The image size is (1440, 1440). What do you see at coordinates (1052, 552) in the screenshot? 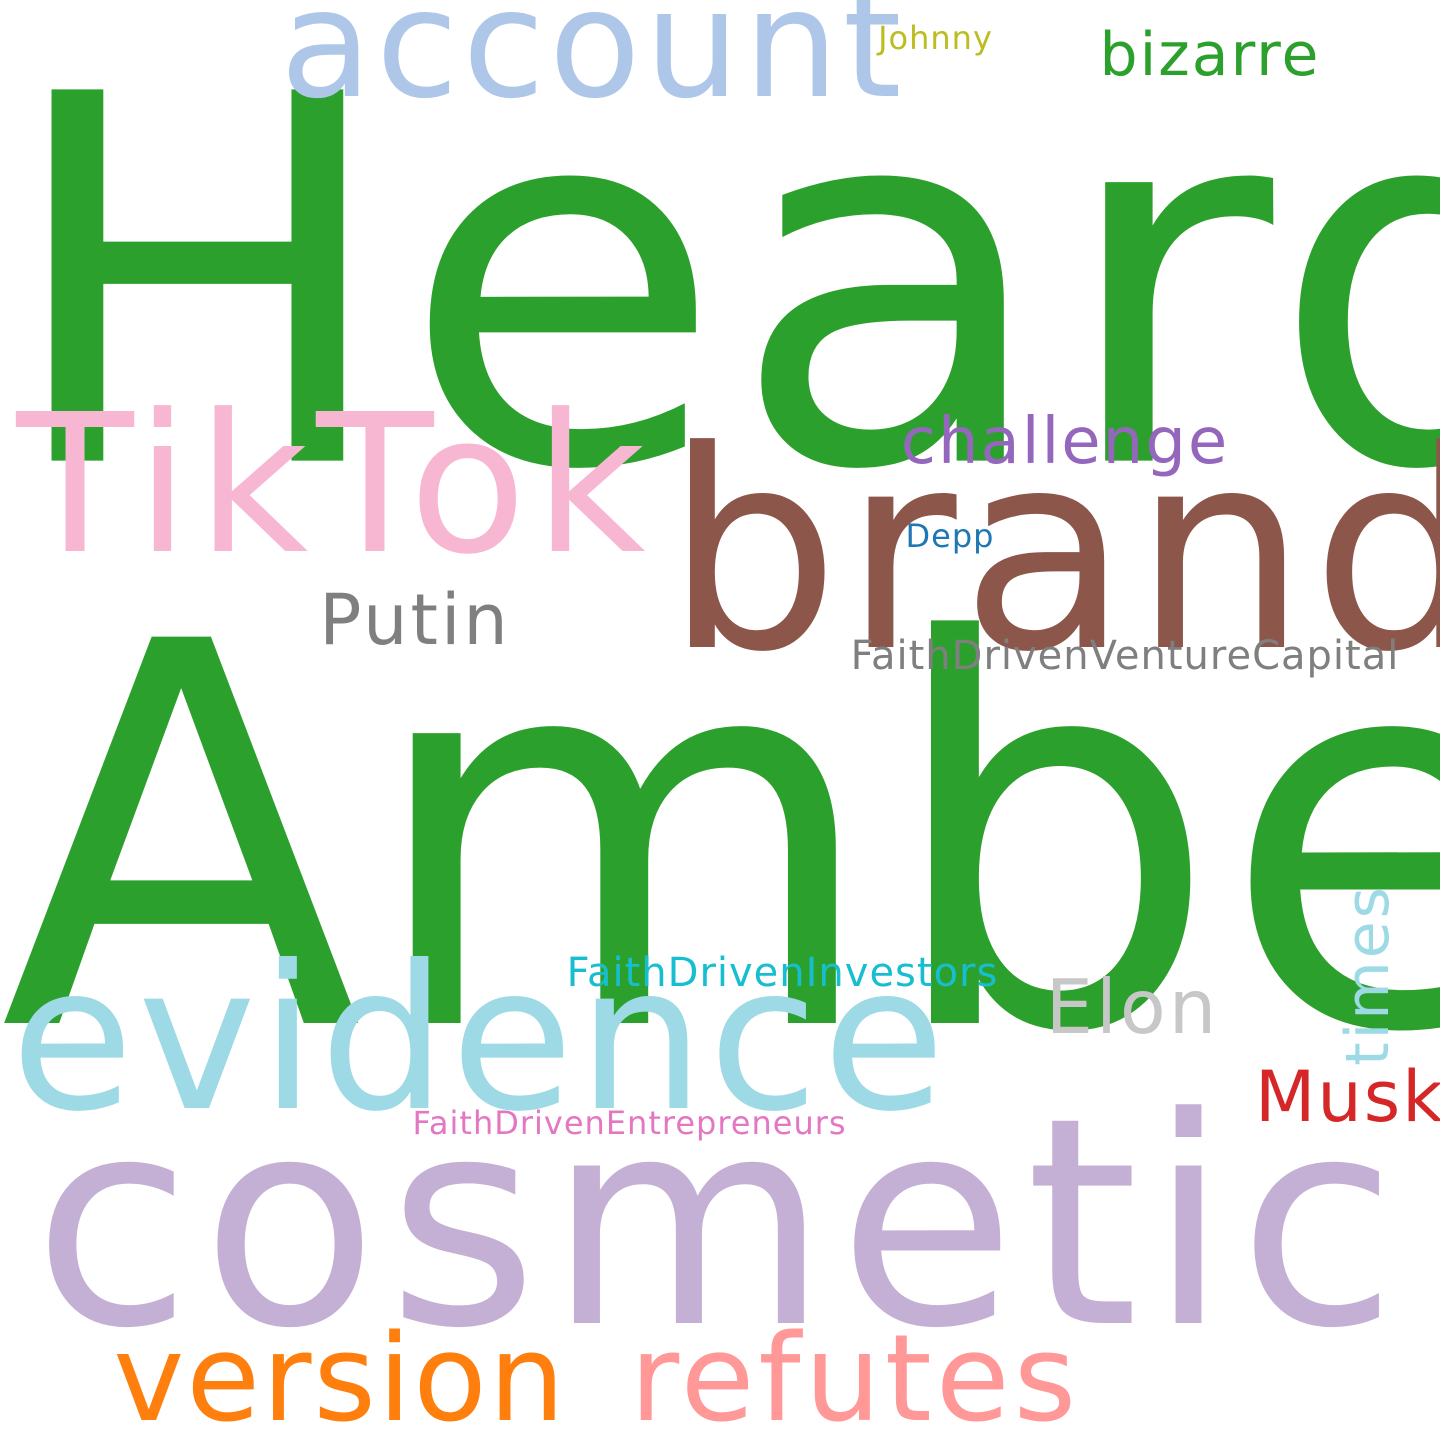
I see `word-brand: brand` at bounding box center [1052, 552].